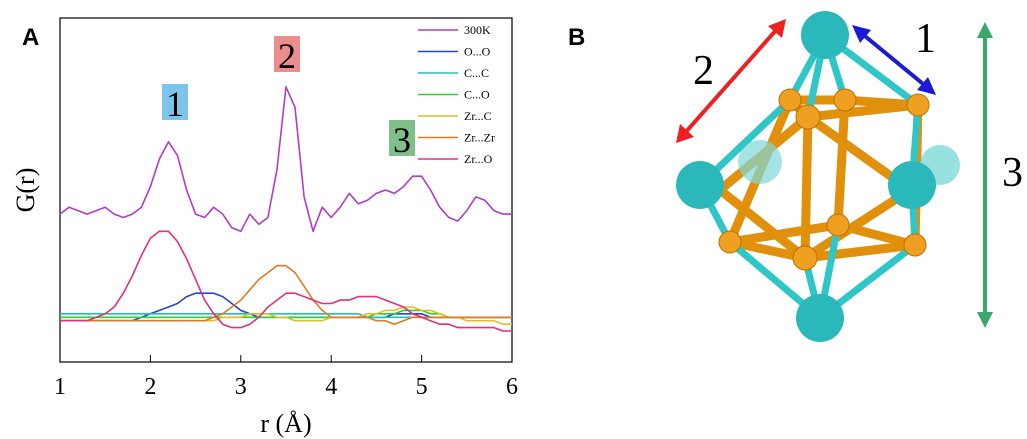 This screenshot has width=1027, height=439. Describe the element at coordinates (60, 387) in the screenshot. I see `x-tick-label: 1` at that location.